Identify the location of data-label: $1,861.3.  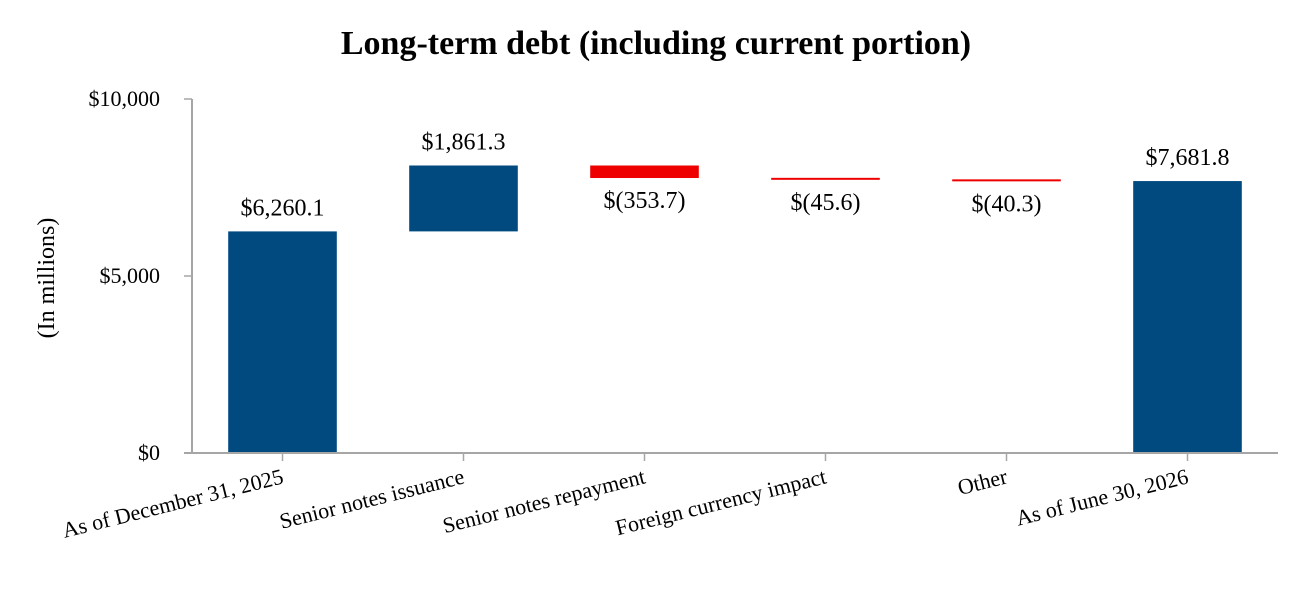
(464, 143).